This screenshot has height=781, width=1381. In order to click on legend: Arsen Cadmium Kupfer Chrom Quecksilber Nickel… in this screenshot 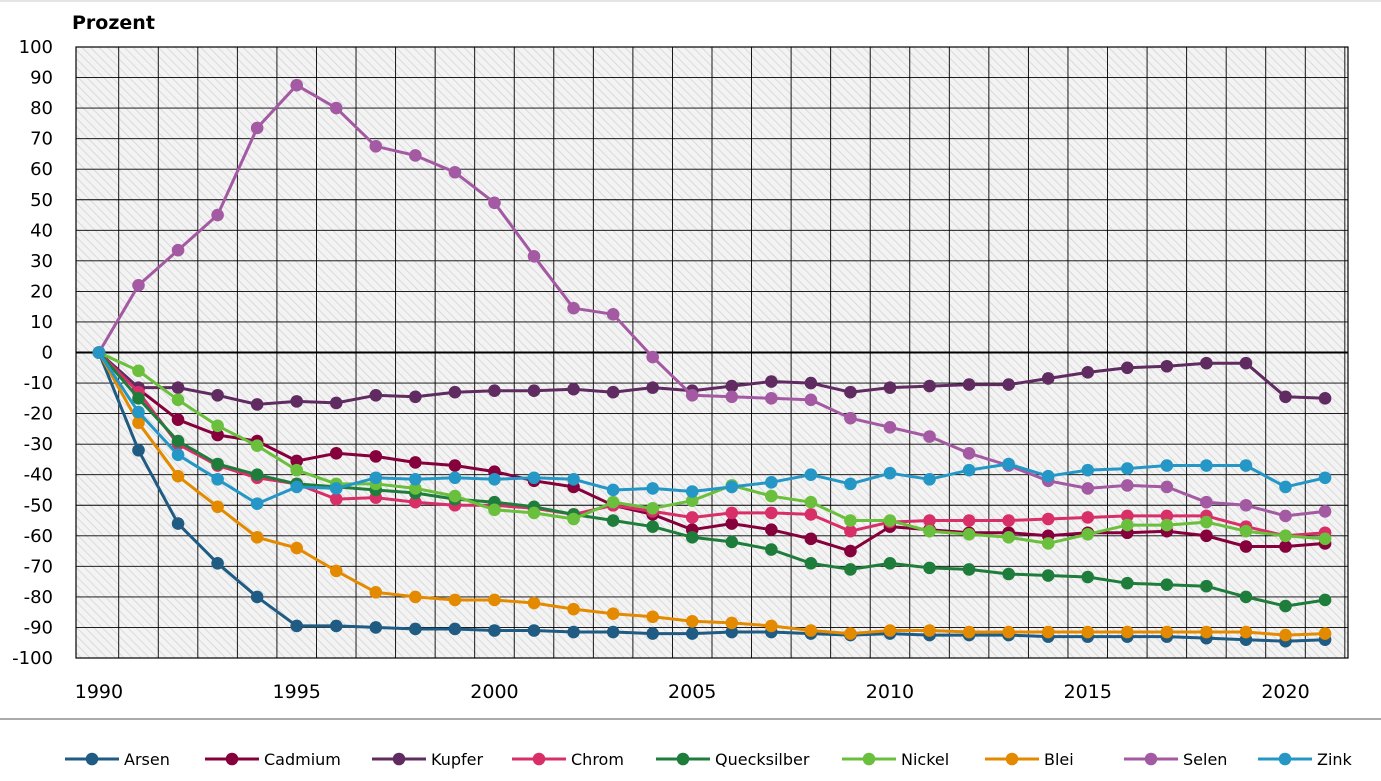, I will do `click(709, 759)`.